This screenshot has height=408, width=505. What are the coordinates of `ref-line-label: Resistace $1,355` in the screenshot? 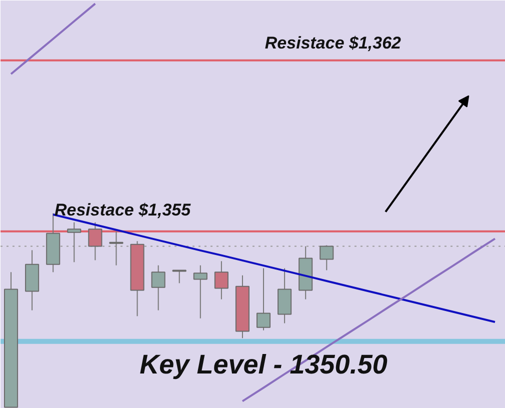 It's located at (123, 210).